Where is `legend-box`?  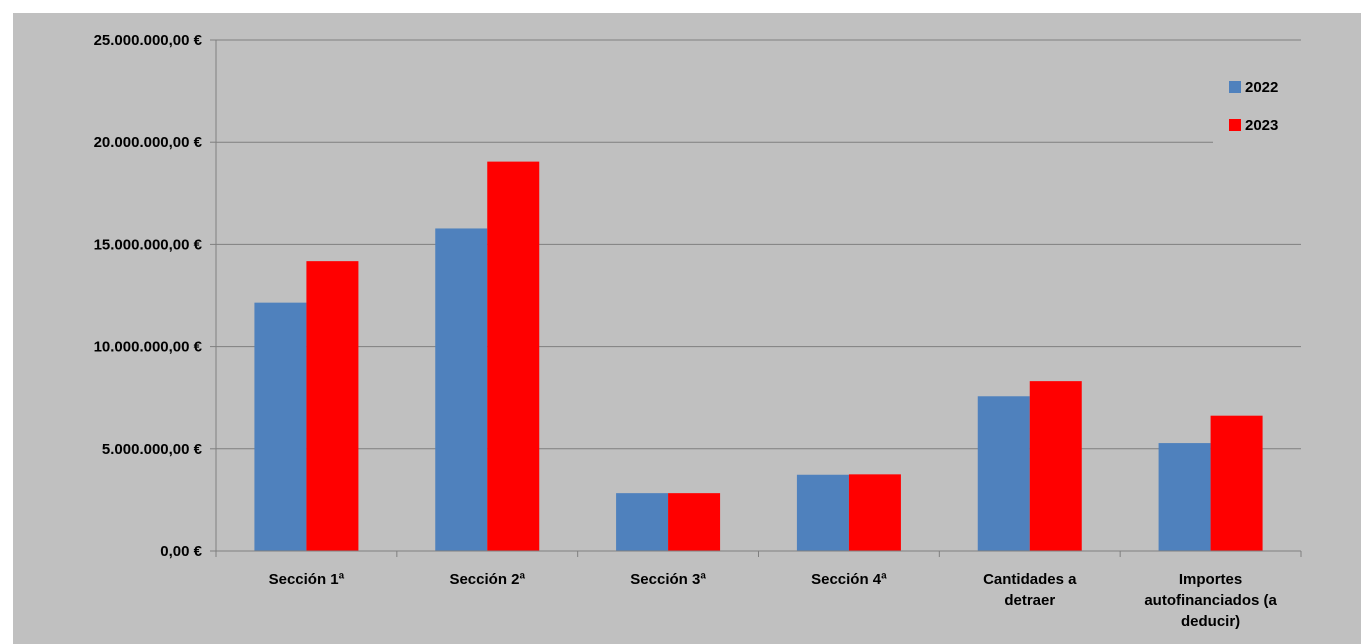
legend-box is located at coordinates (1258, 107).